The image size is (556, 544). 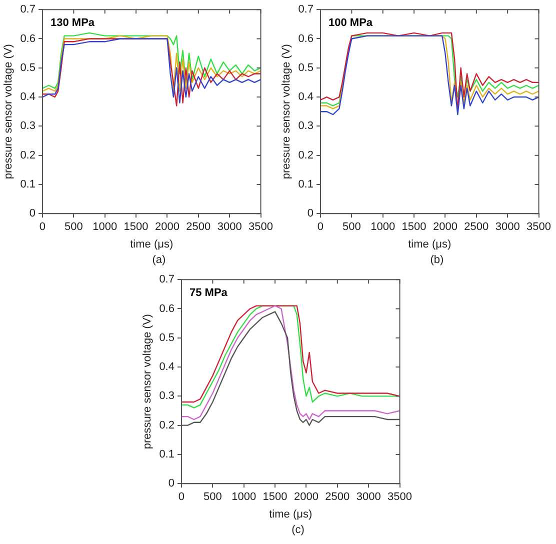 I want to click on text: (a), so click(x=159, y=260).